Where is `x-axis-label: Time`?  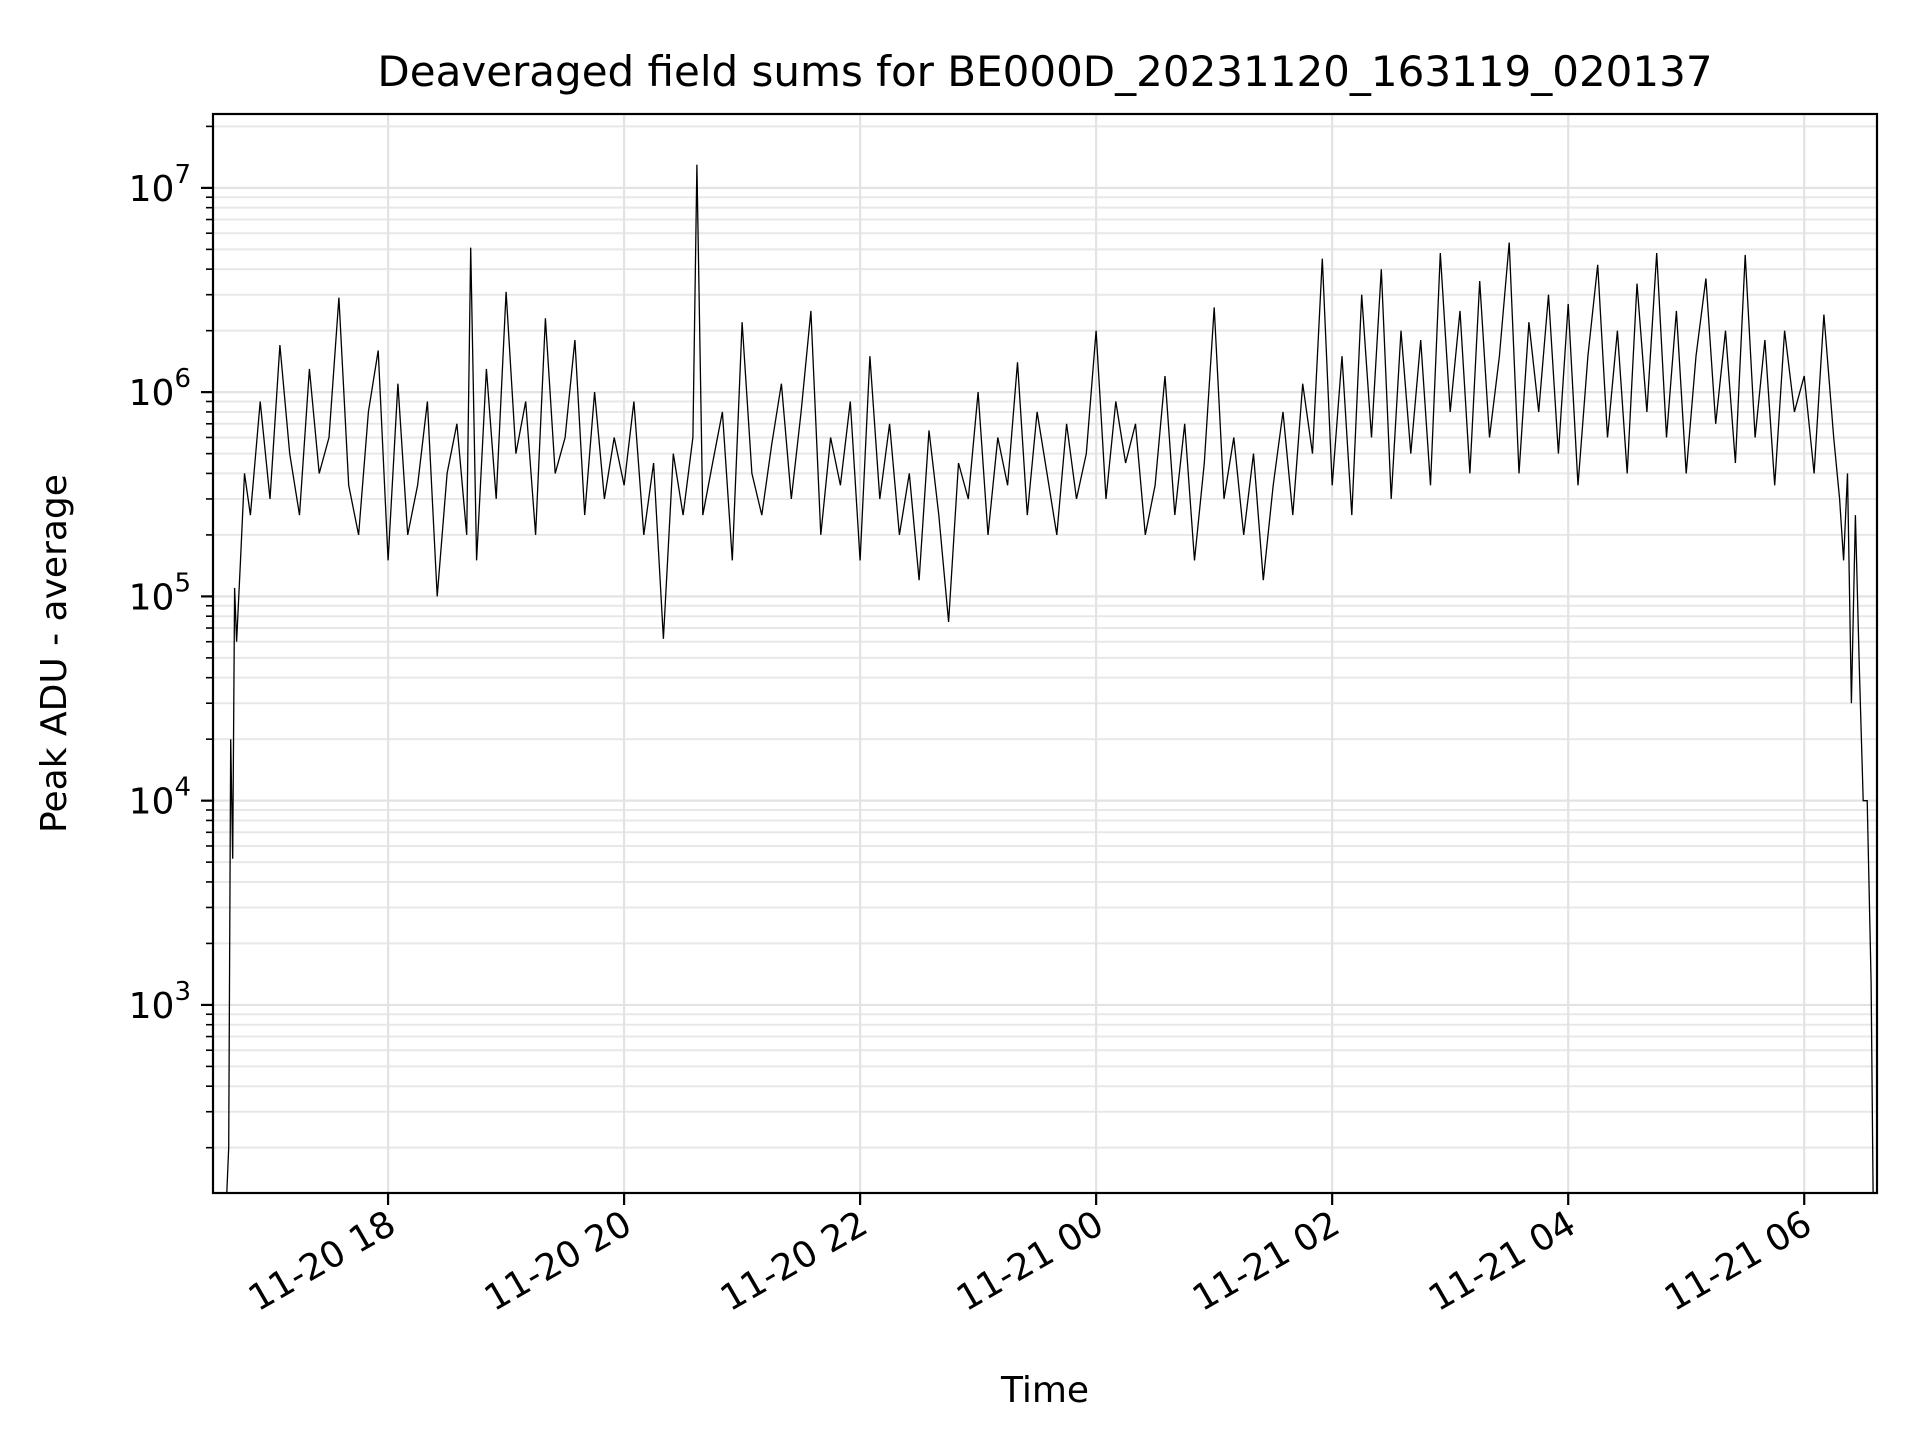 x-axis-label: Time is located at coordinates (1044, 1390).